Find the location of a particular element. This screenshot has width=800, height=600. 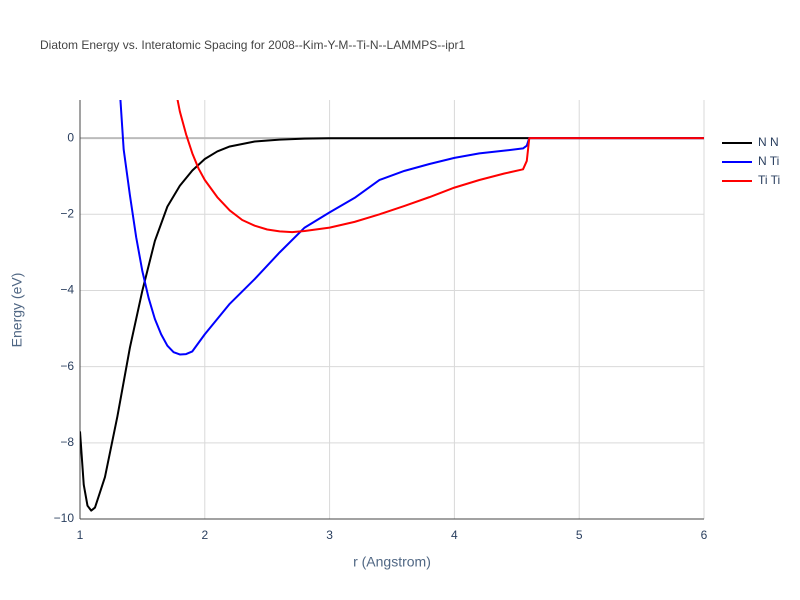

x-tick-label: 6 is located at coordinates (704, 535).